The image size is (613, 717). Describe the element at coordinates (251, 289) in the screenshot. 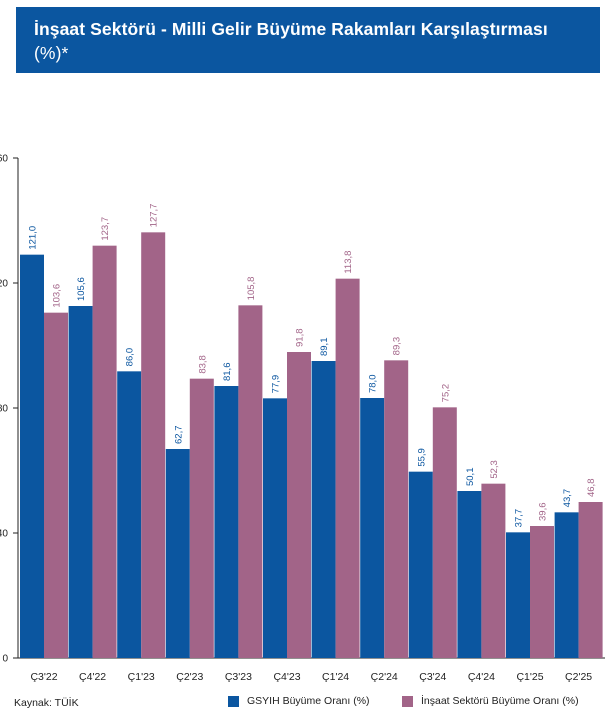

I see `value-label-insaat: 105,8` at that location.